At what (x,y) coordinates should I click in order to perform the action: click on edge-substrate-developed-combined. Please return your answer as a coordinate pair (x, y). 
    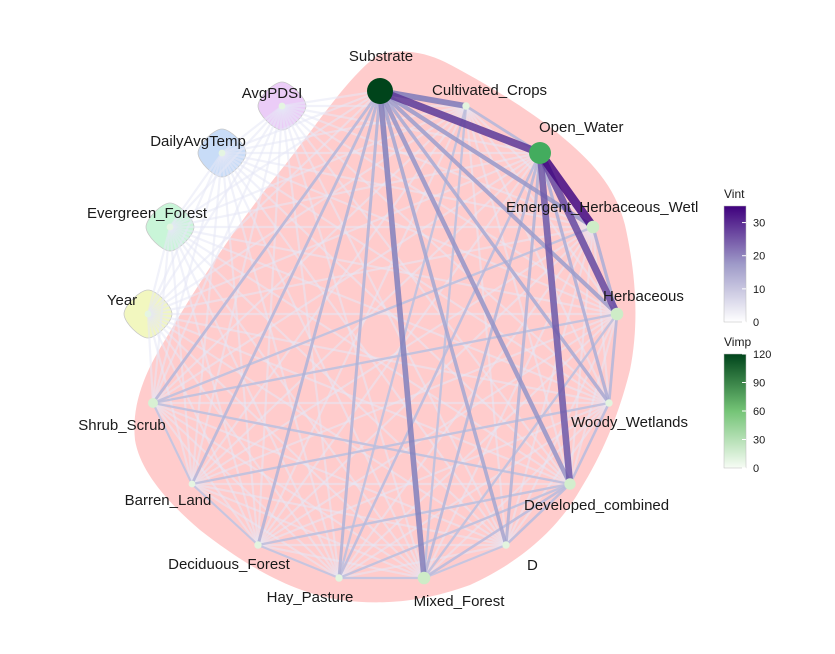
    Looking at the image, I should click on (475, 287).